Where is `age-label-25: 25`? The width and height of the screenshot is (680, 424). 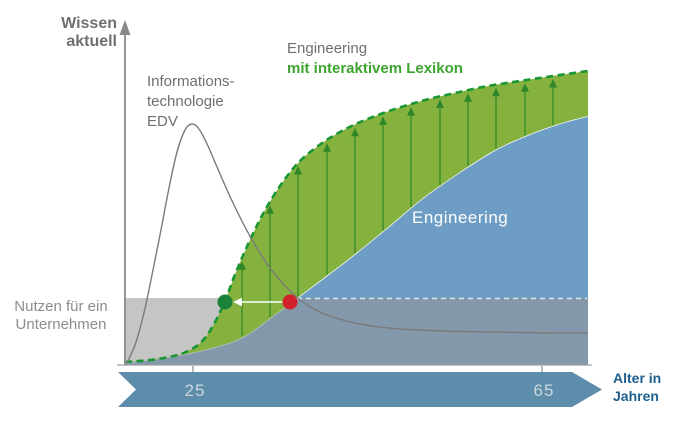
age-label-25: 25 is located at coordinates (195, 390).